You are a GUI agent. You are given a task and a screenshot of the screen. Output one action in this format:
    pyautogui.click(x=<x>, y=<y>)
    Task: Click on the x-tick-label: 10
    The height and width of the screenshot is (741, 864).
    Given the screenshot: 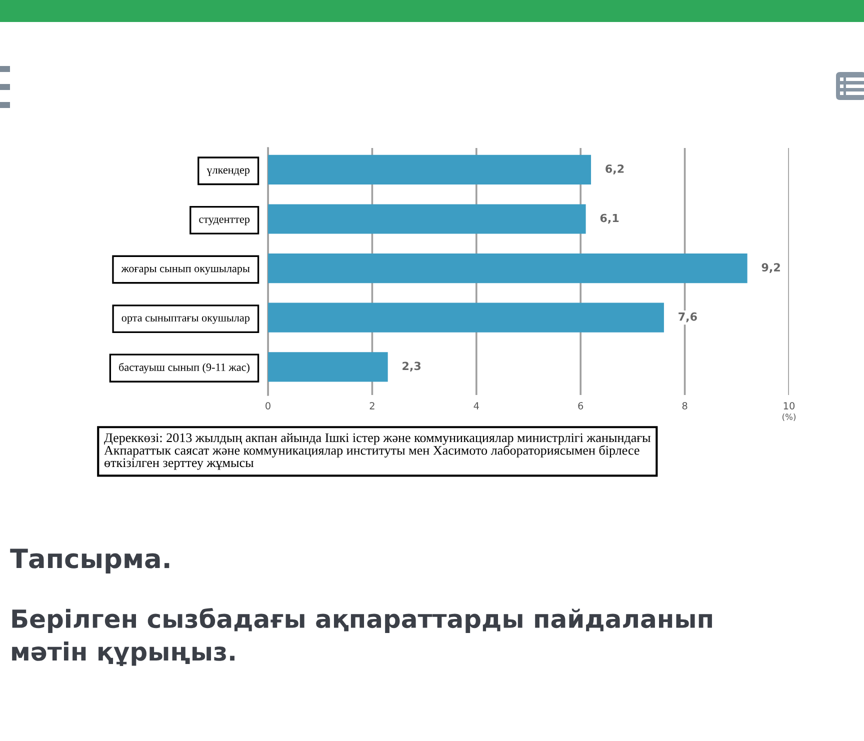 What is the action you would take?
    pyautogui.click(x=789, y=406)
    